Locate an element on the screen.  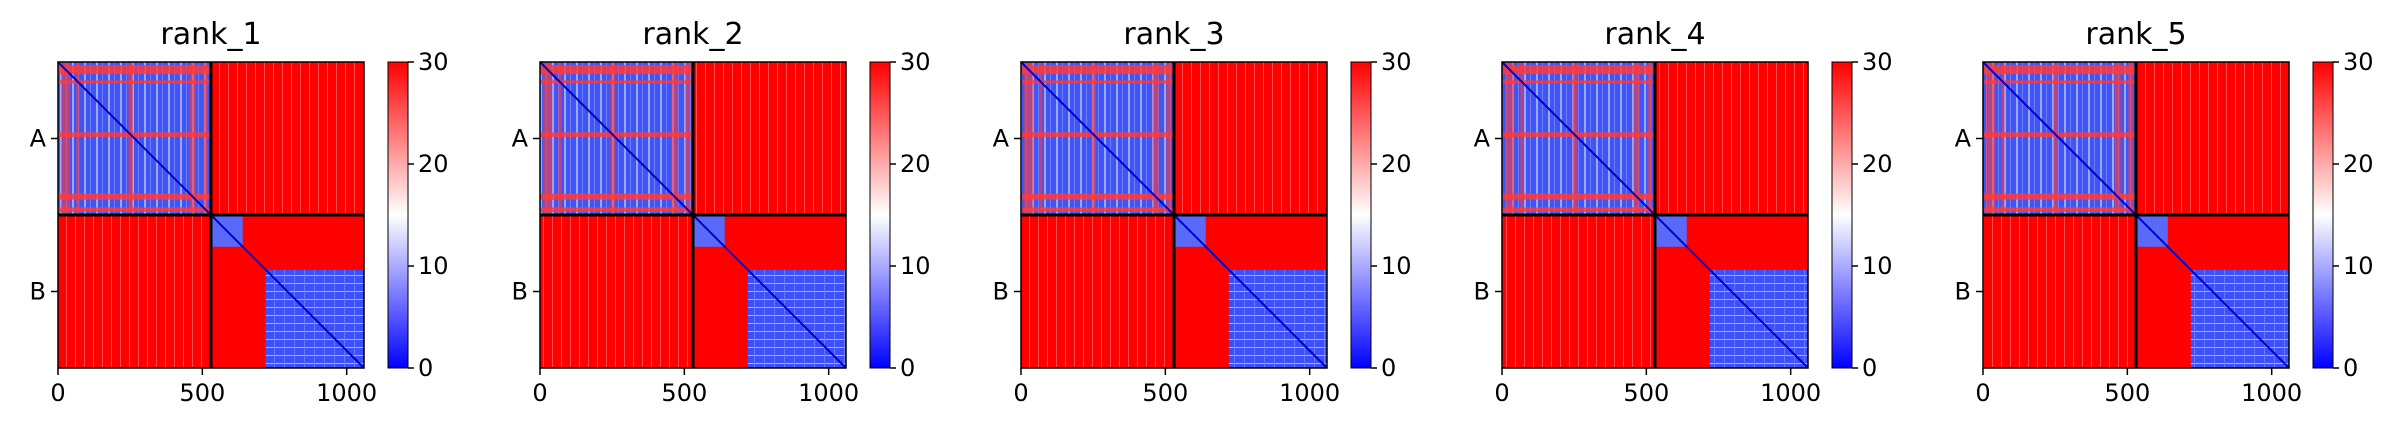
panel-title: rank_3 is located at coordinates (1173, 34).